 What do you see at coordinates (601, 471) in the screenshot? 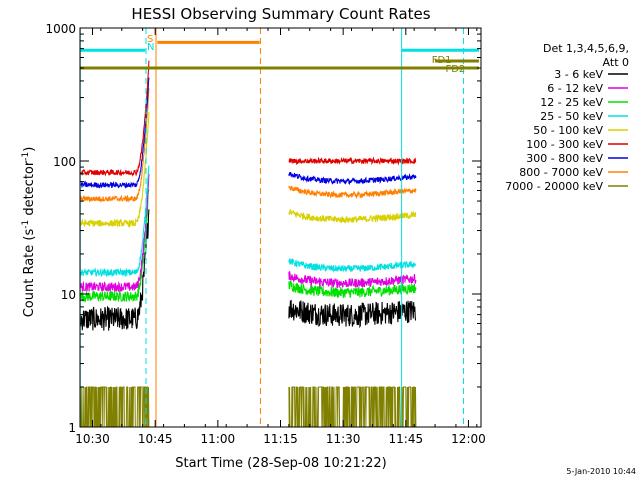
I see `timestamp: 5-Jan-2010 10:44` at bounding box center [601, 471].